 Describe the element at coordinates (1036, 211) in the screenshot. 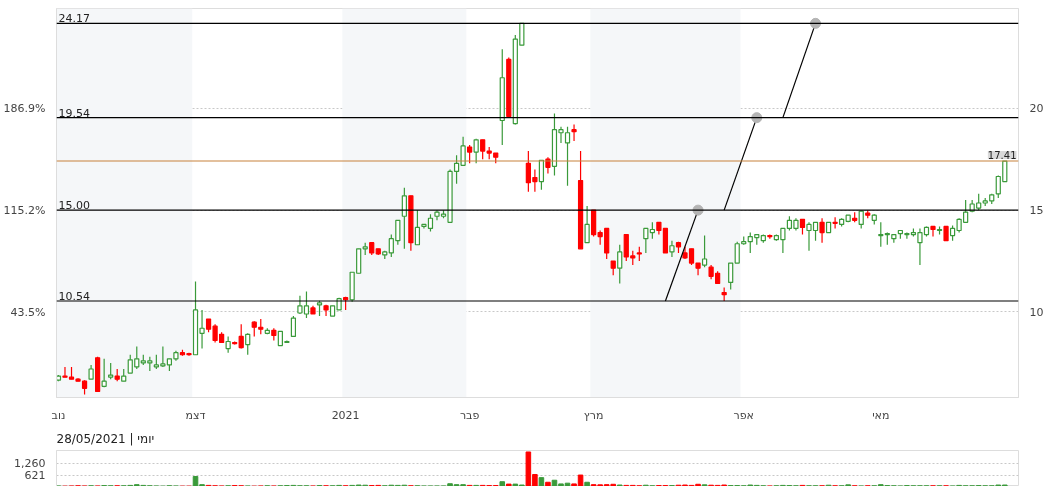

I see `y-tick-label: 15` at that location.